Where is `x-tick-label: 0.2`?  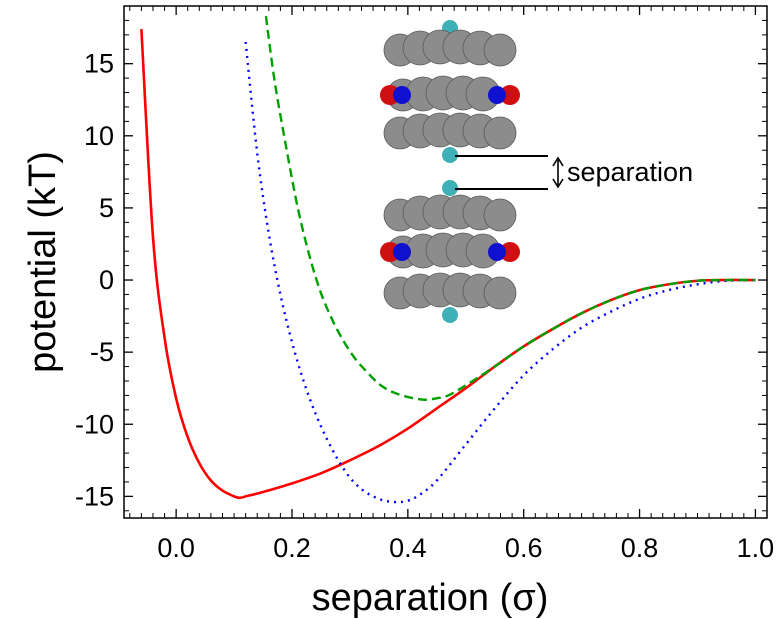
x-tick-label: 0.2 is located at coordinates (292, 548).